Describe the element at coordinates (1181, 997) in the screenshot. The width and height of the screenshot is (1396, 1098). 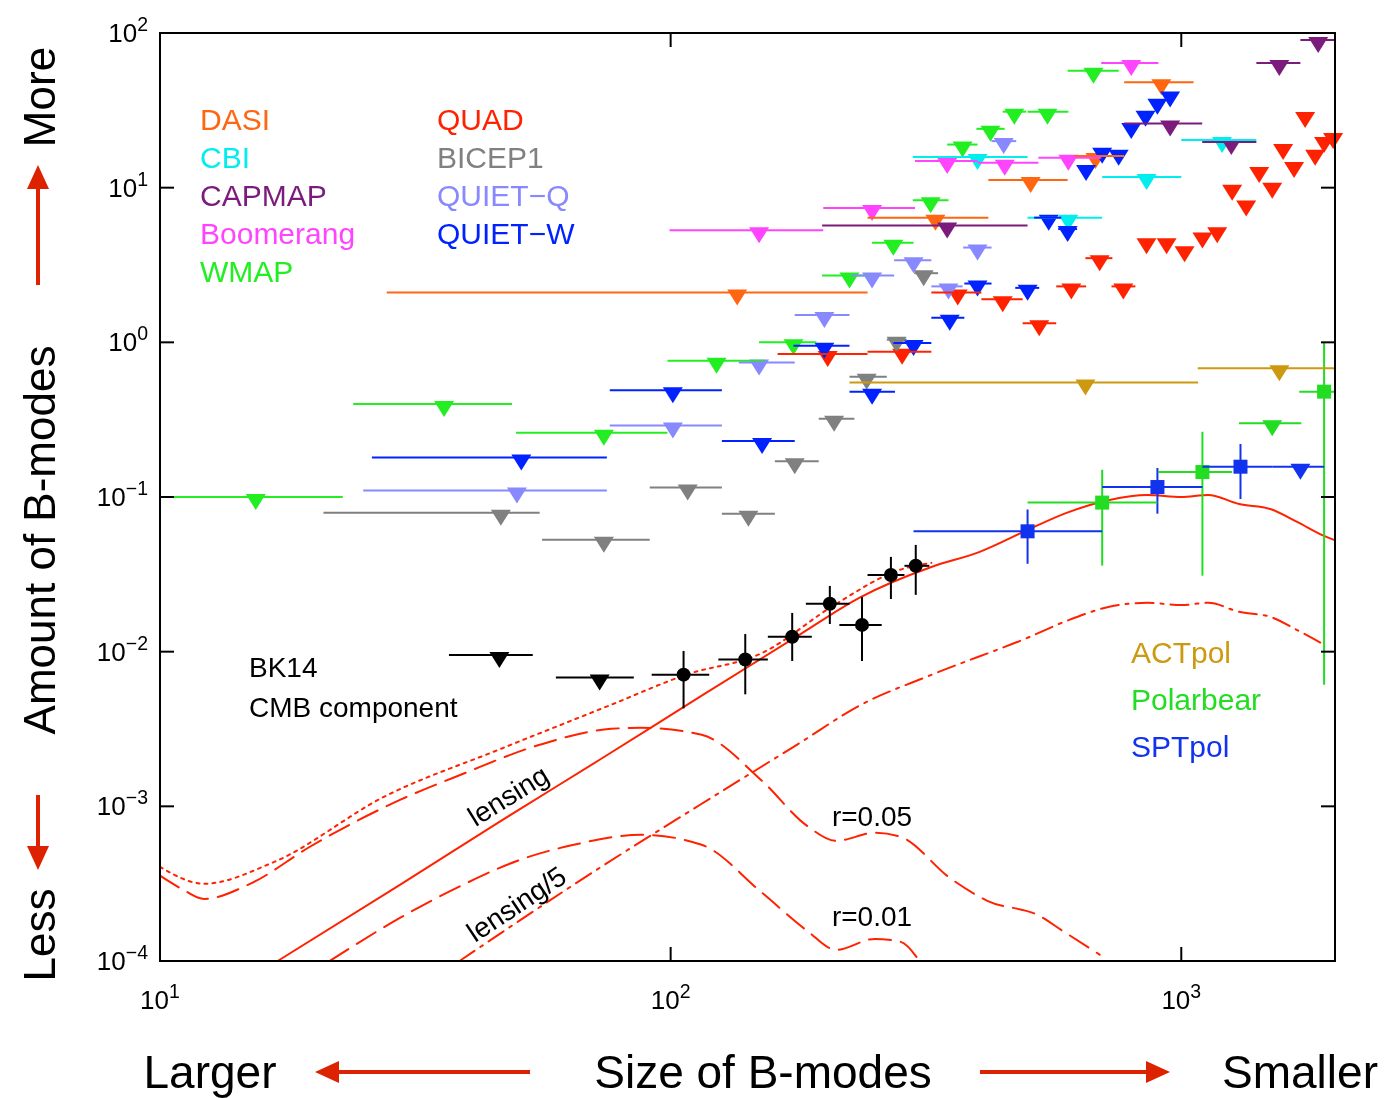
I see `x-tick-label: 10$^{3}$` at that location.